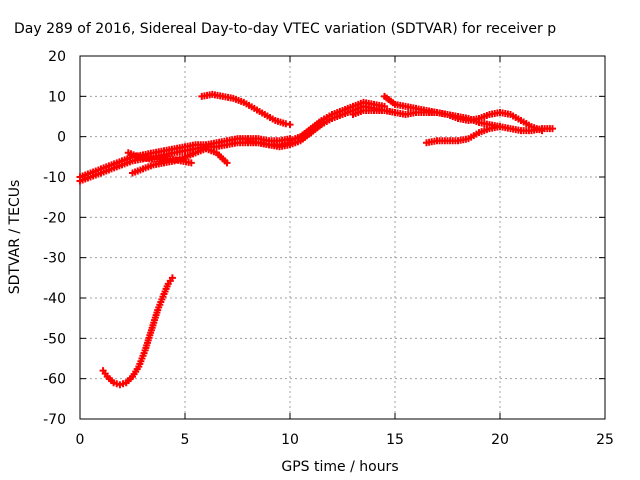  What do you see at coordinates (54, 299) in the screenshot?
I see `y-tick-label: -40` at bounding box center [54, 299].